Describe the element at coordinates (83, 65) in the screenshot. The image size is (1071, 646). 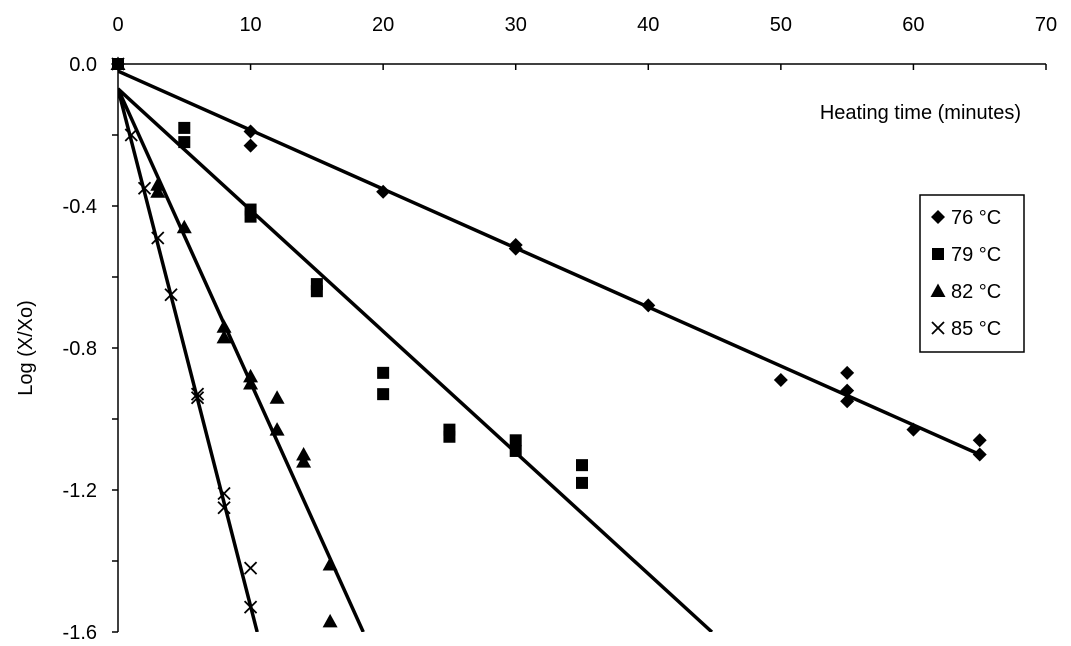
I see `y-tick-label: 0.0` at that location.